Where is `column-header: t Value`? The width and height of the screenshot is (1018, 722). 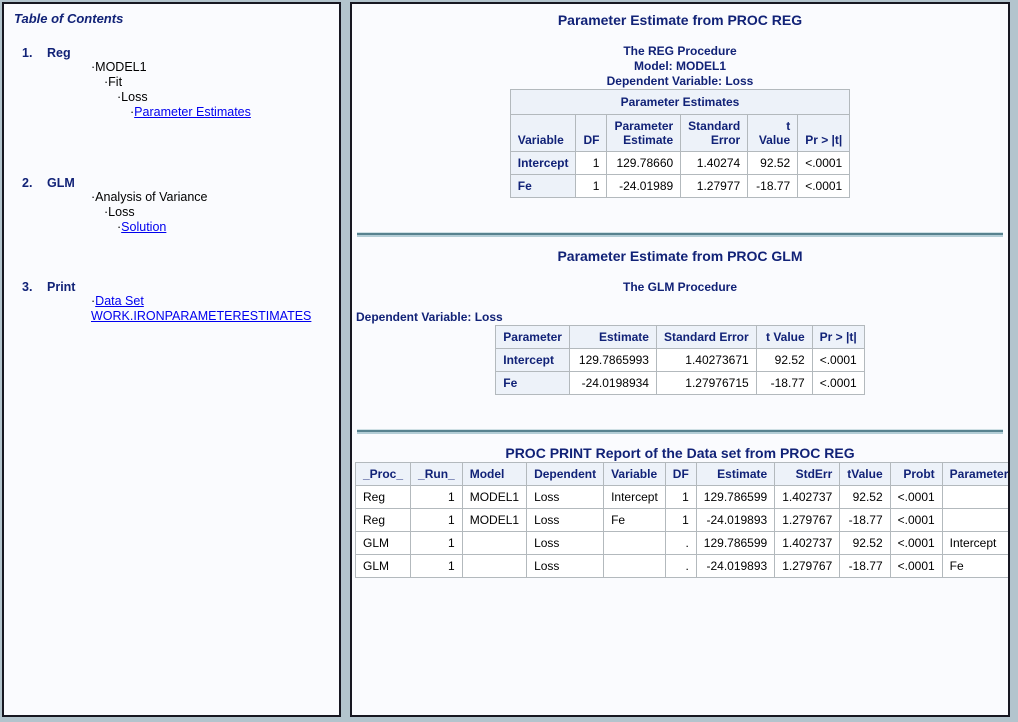 column-header: t Value is located at coordinates (773, 133).